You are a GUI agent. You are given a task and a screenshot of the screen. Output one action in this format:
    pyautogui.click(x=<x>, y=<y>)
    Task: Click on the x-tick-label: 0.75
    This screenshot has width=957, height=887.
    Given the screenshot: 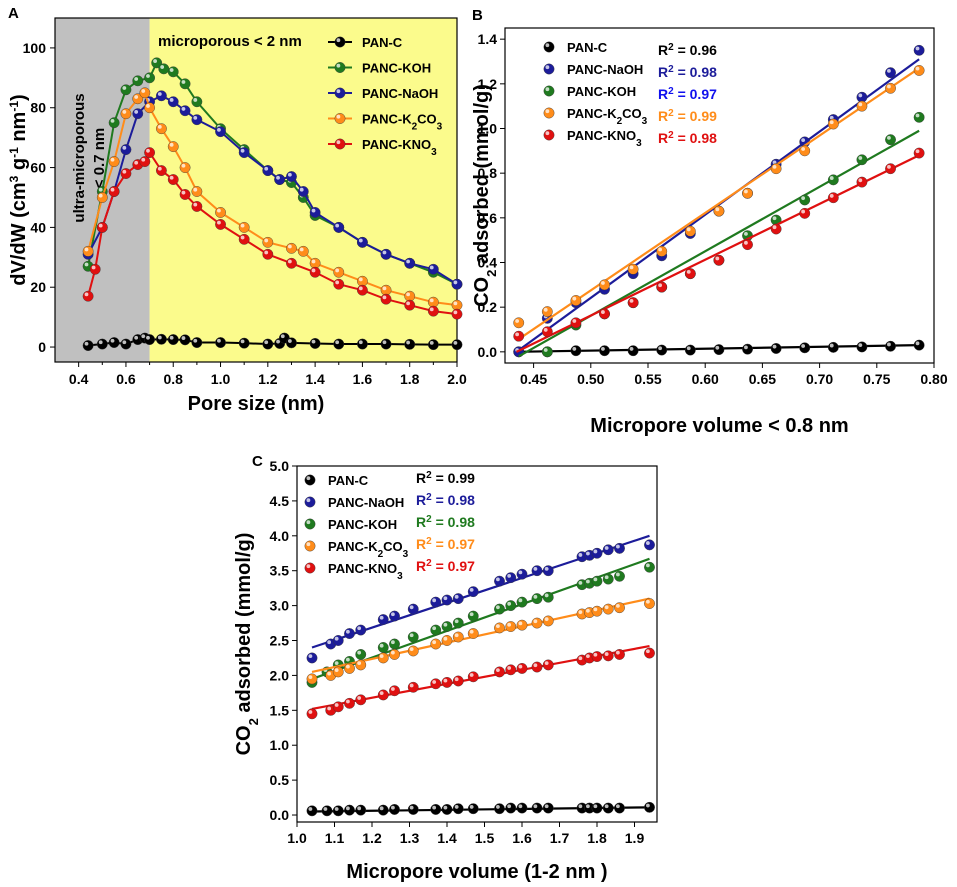 What is the action you would take?
    pyautogui.click(x=876, y=379)
    